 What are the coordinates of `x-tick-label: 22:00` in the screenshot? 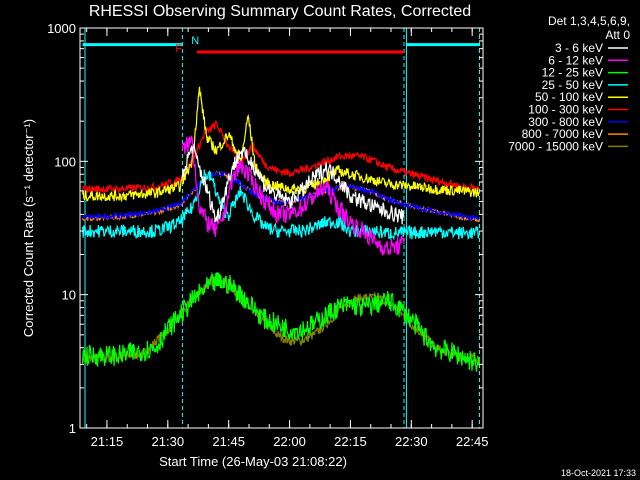 It's located at (289, 441).